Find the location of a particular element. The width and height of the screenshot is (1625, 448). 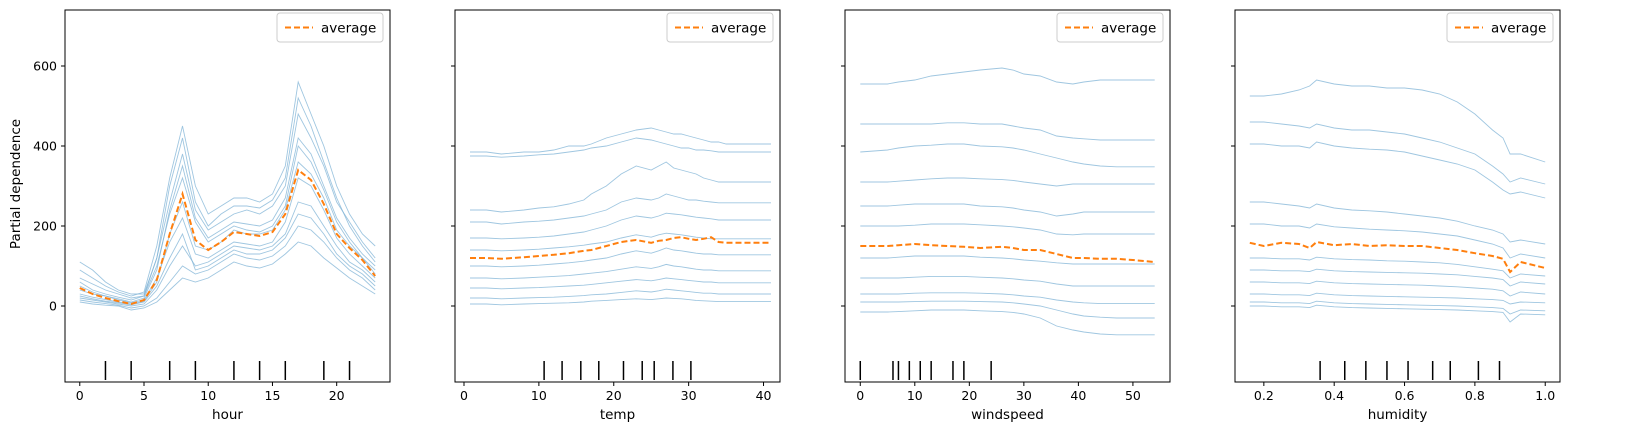

x-tick-label: 0.8 is located at coordinates (1475, 395).